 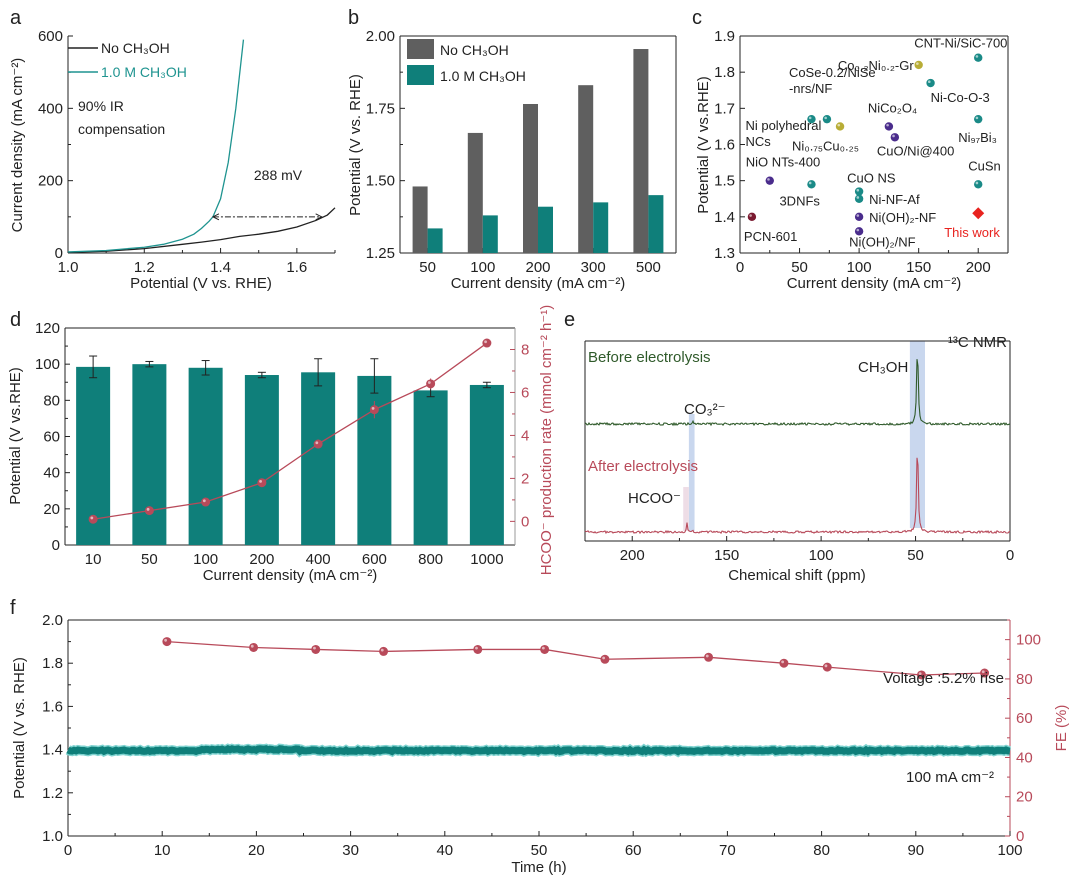 I want to click on panel-letter-b: b, so click(x=353, y=18).